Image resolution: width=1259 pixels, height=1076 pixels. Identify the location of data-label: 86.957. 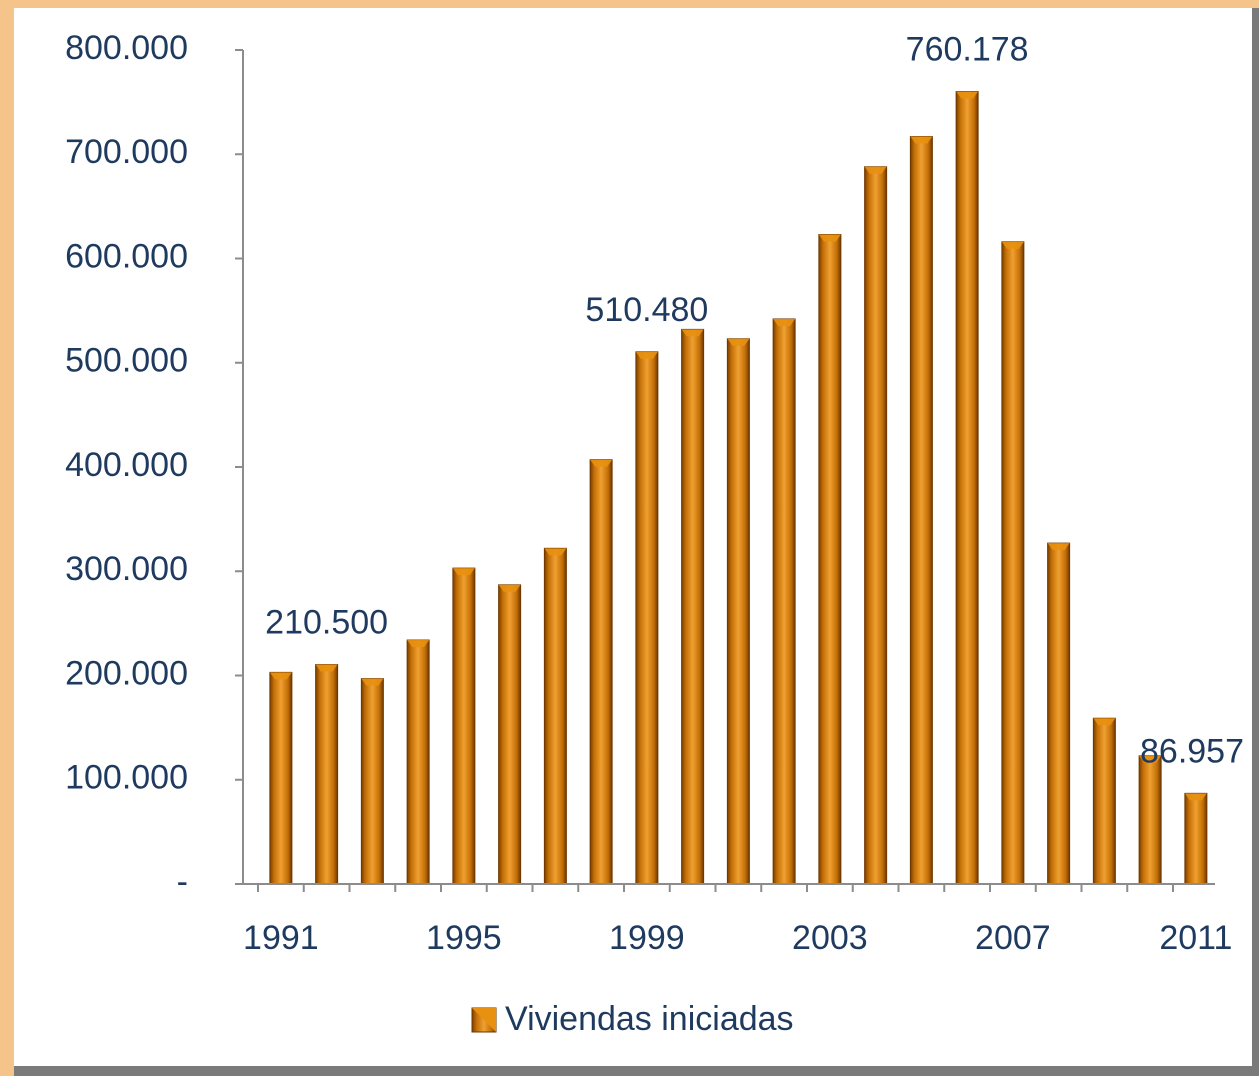
(1192, 751).